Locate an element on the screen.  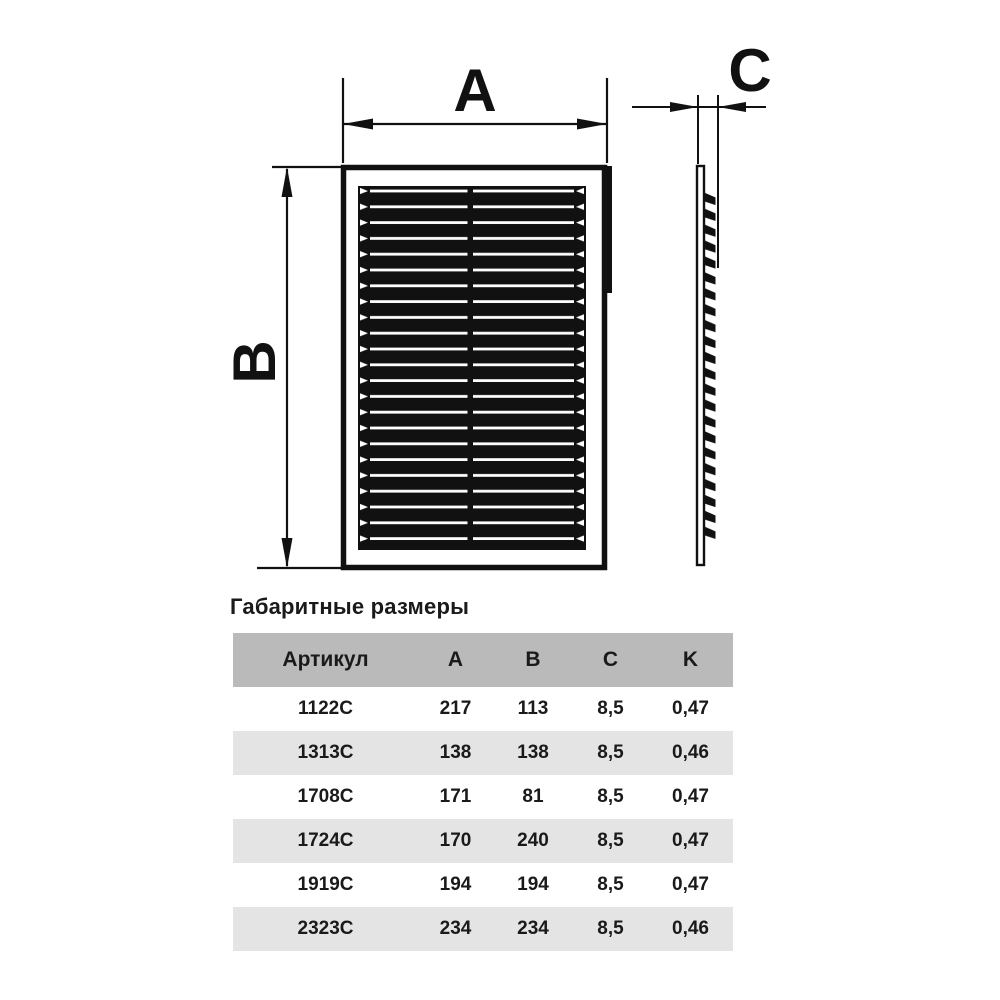
dim-b-arrow-bottom is located at coordinates (287, 553).